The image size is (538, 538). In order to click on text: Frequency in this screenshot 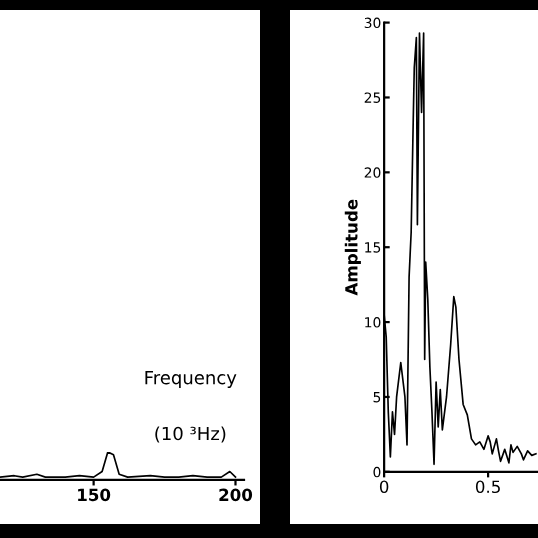, I will do `click(191, 379)`.